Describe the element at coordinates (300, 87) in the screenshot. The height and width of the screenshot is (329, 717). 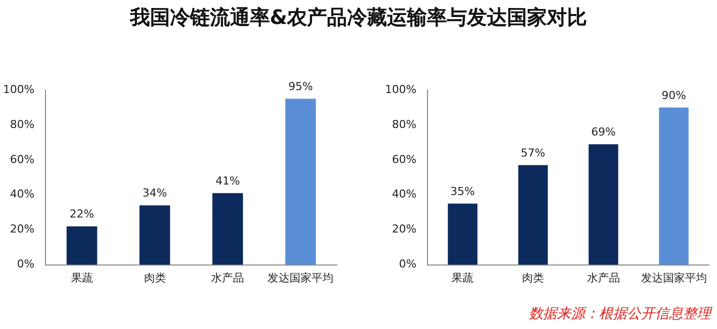
I see `data-label: 95%` at that location.